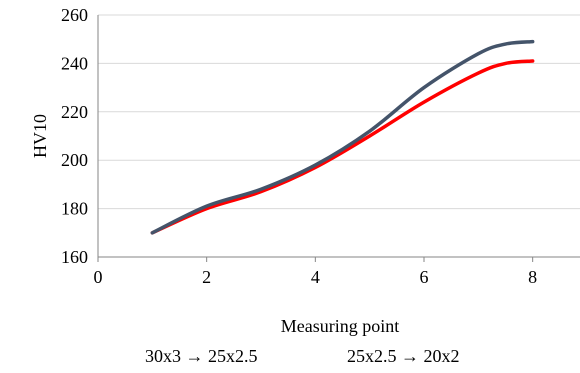  What do you see at coordinates (74, 15) in the screenshot?
I see `y-tick-label: 260` at bounding box center [74, 15].